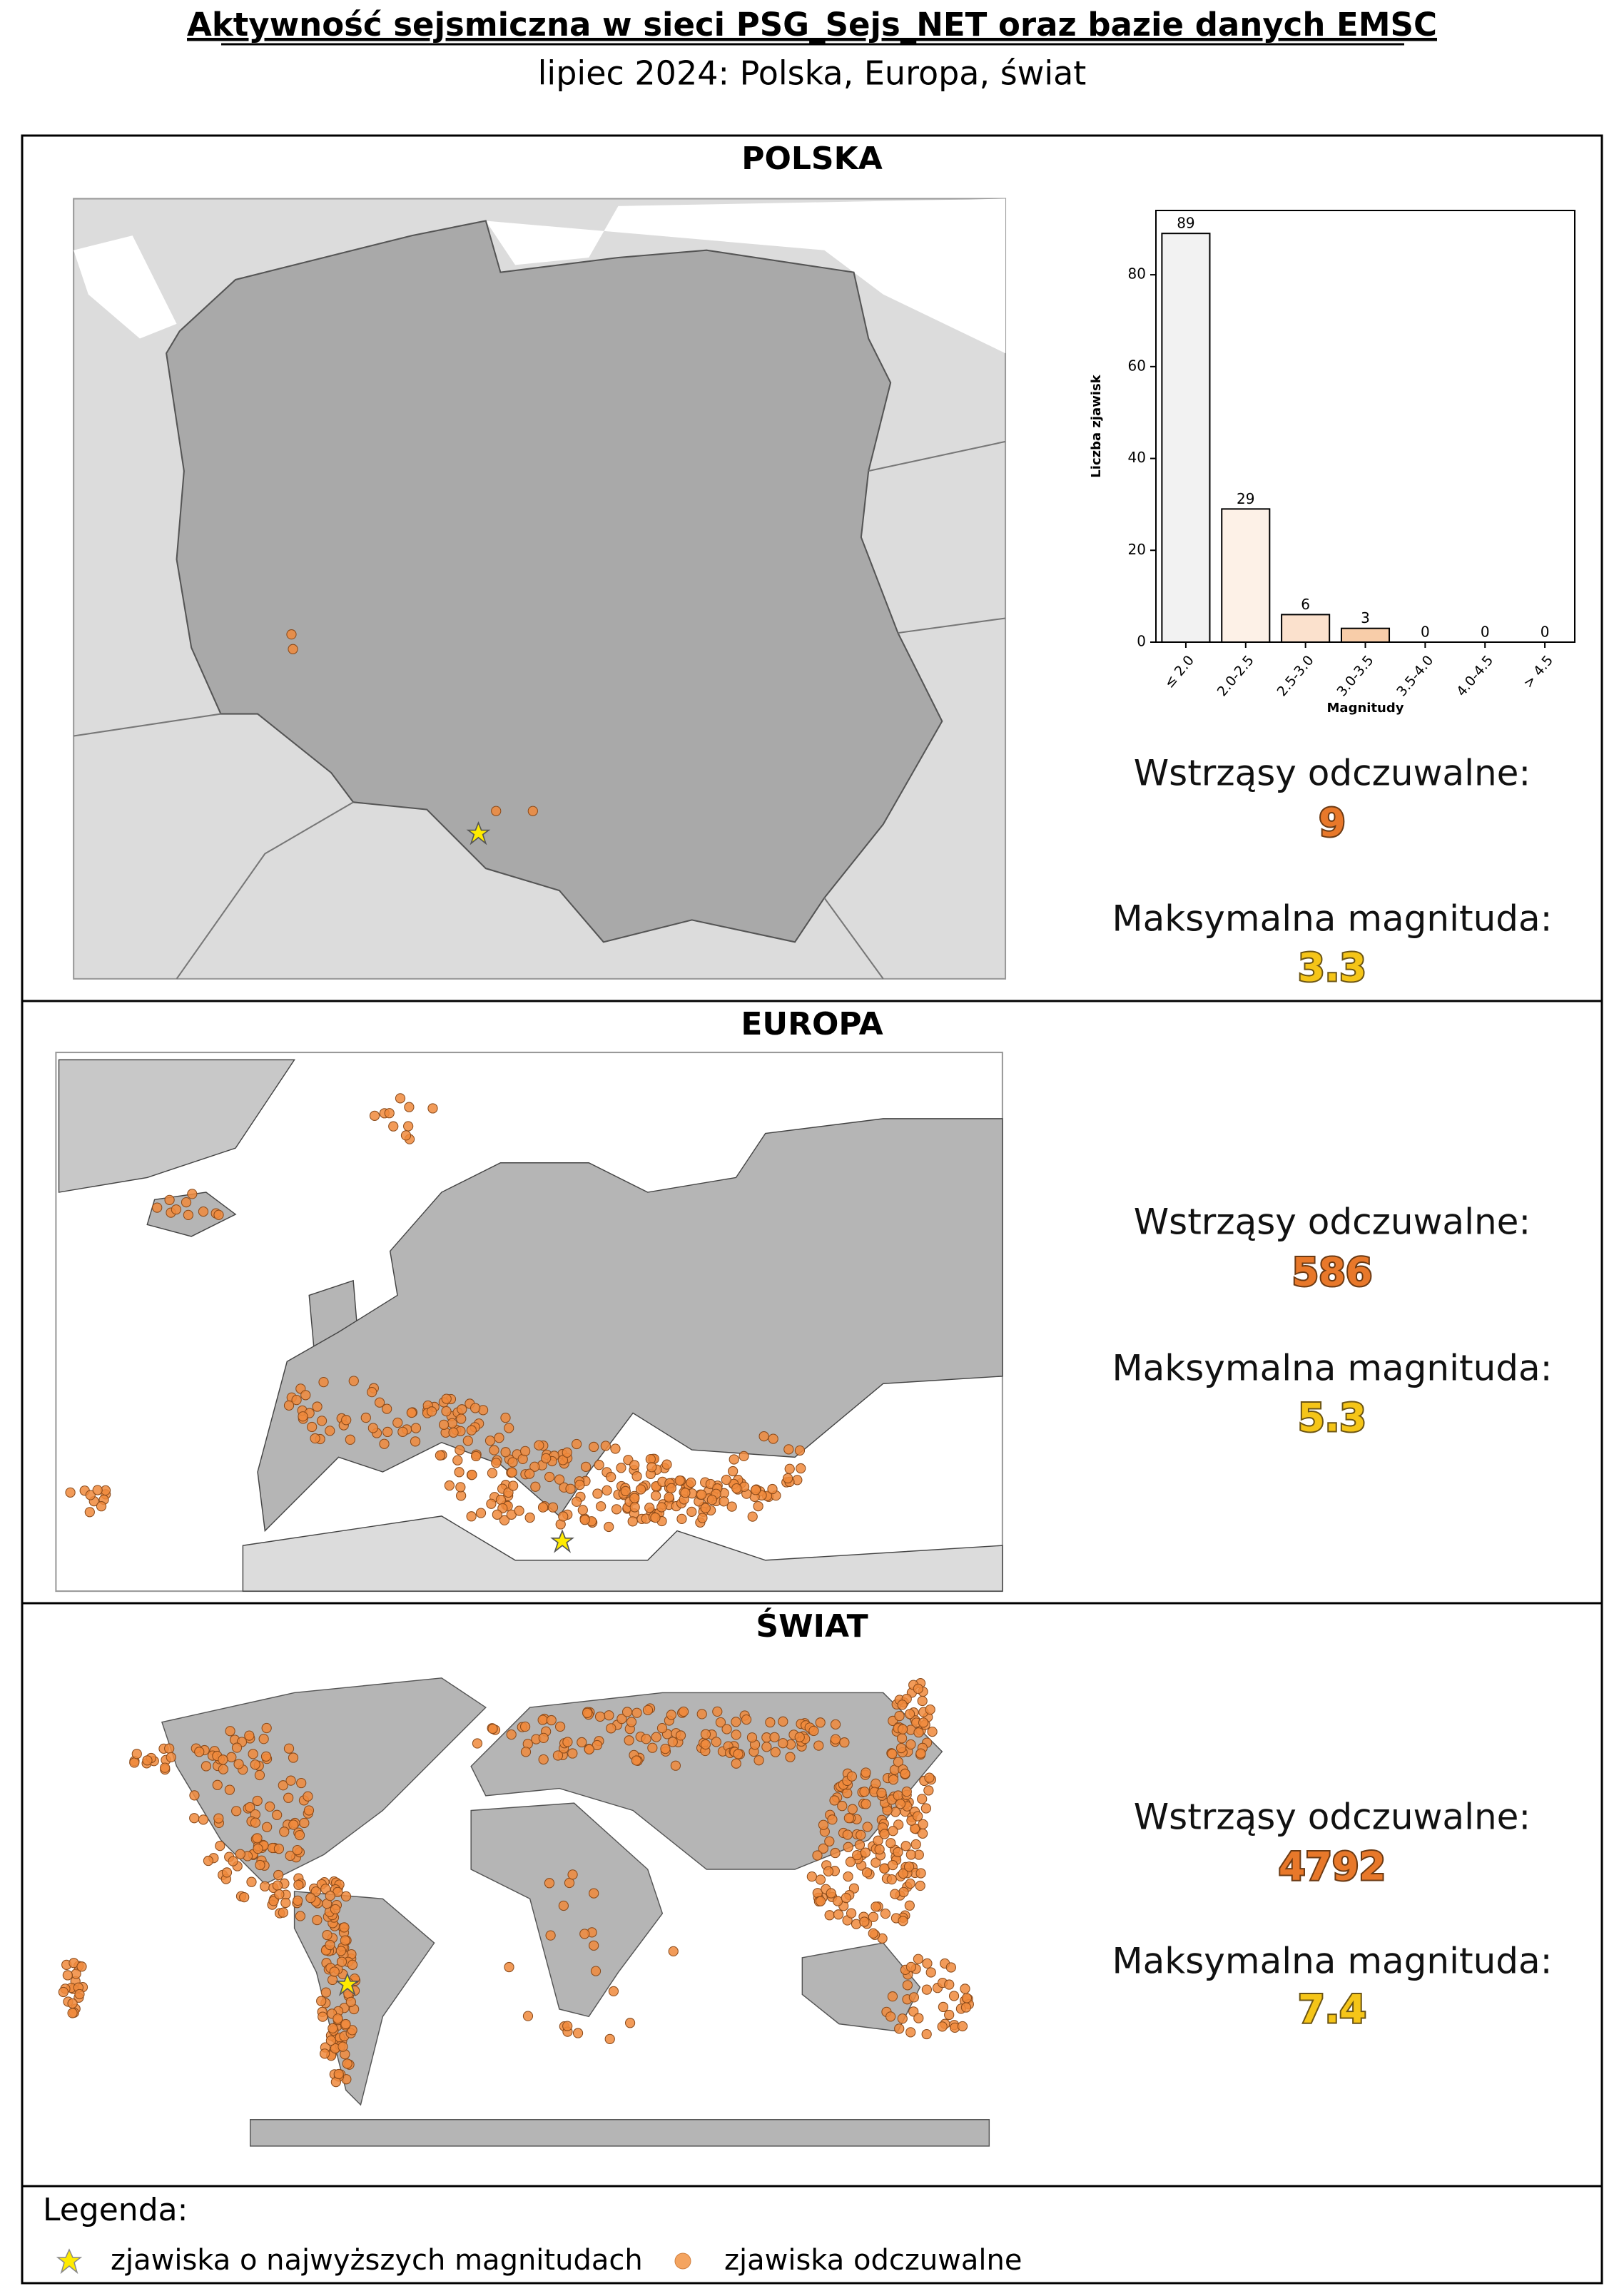 Image resolution: width=1624 pixels, height=2296 pixels. Describe the element at coordinates (1332, 773) in the screenshot. I see `felt-label: Wstrząsy odczuwalne:` at that location.